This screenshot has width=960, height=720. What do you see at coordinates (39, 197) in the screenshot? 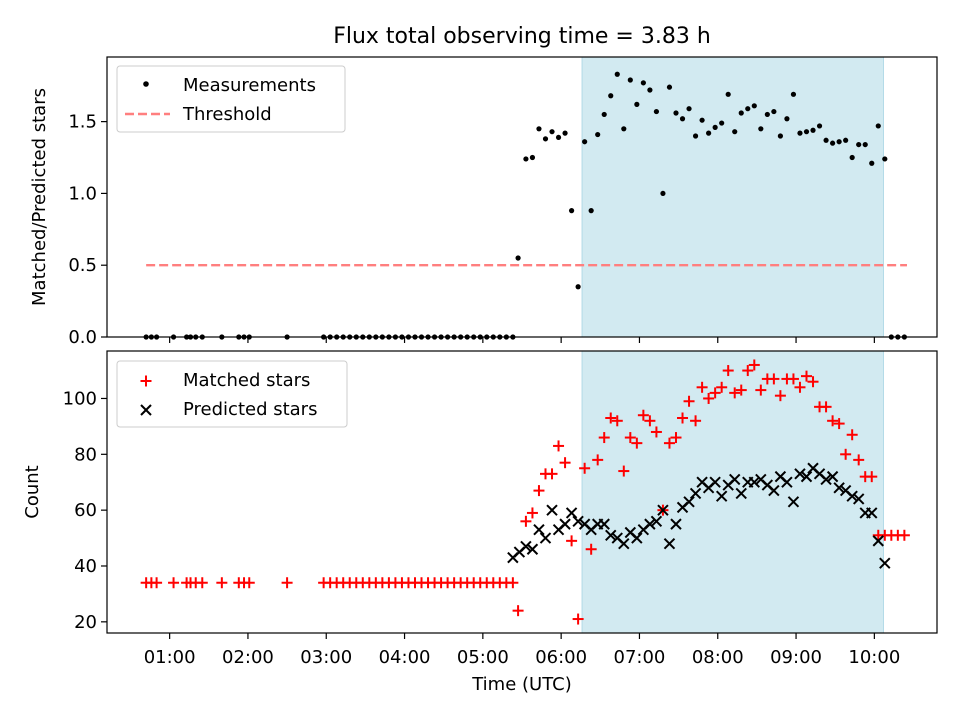
I see `top-y-axis-label: Matched/Predicted stars` at bounding box center [39, 197].